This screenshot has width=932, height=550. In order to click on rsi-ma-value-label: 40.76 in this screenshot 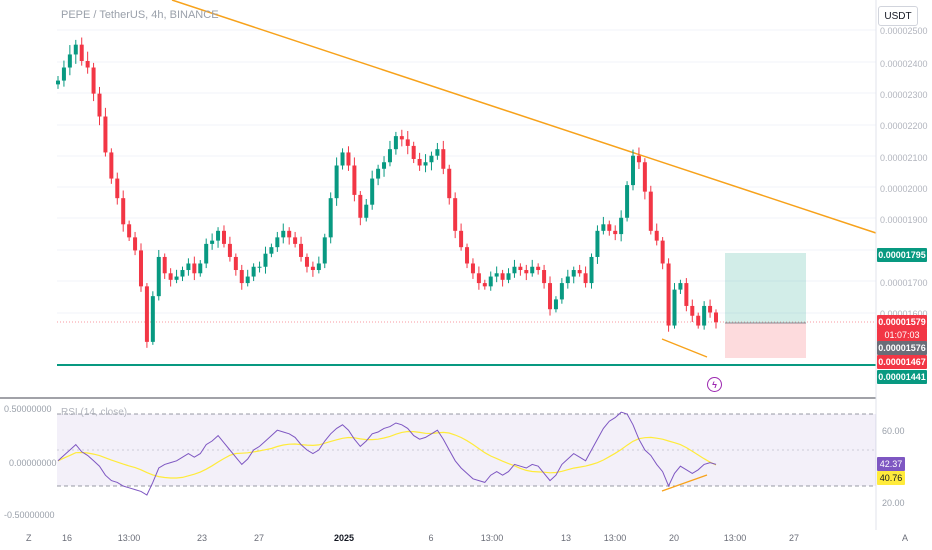, I will do `click(891, 478)`.